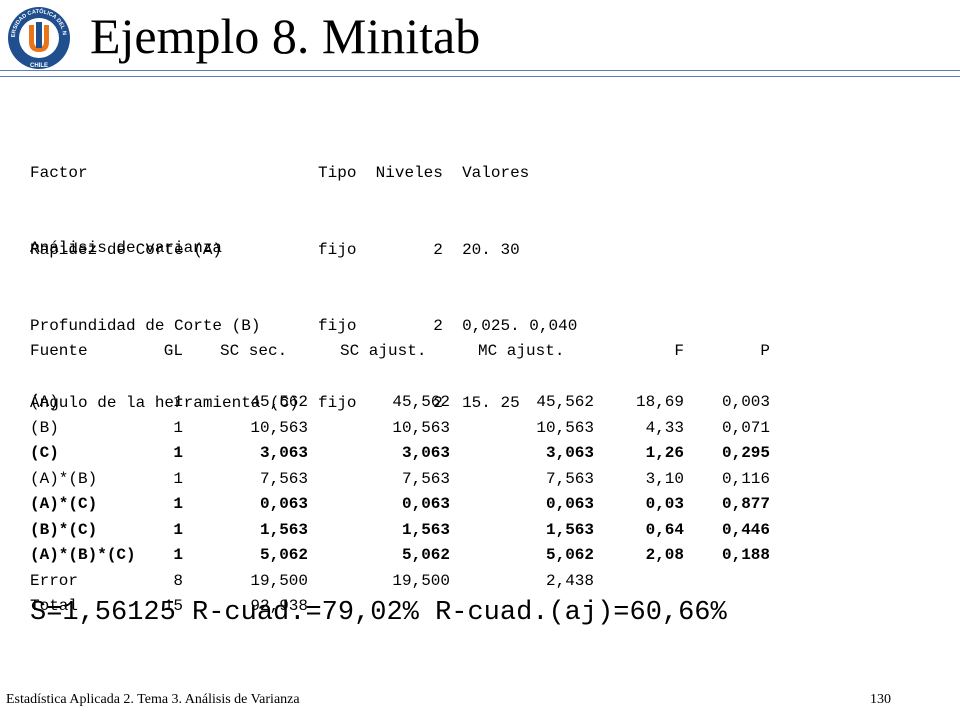  I want to click on cell-fuente: Error, so click(54, 580).